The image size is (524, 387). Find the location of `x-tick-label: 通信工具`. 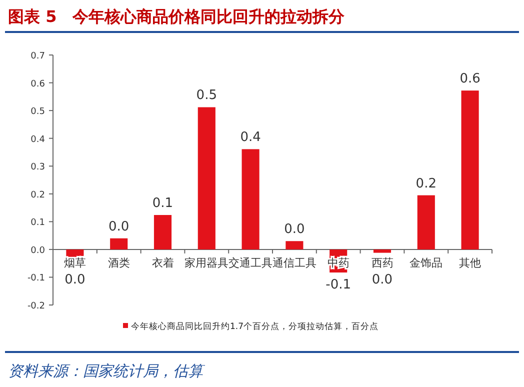

x-tick-label: 通信工具 is located at coordinates (294, 263).